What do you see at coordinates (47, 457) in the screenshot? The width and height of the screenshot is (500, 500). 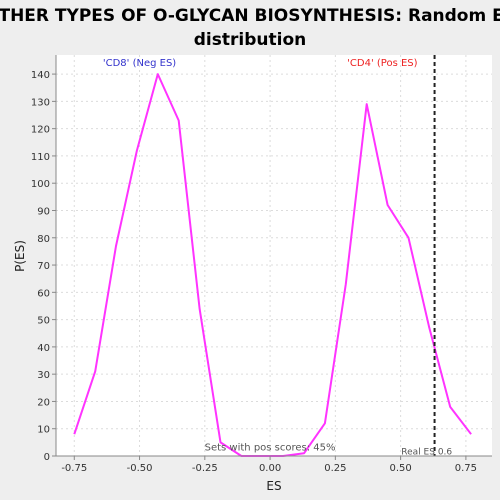 I see `y-tick-label: 0` at bounding box center [47, 457].